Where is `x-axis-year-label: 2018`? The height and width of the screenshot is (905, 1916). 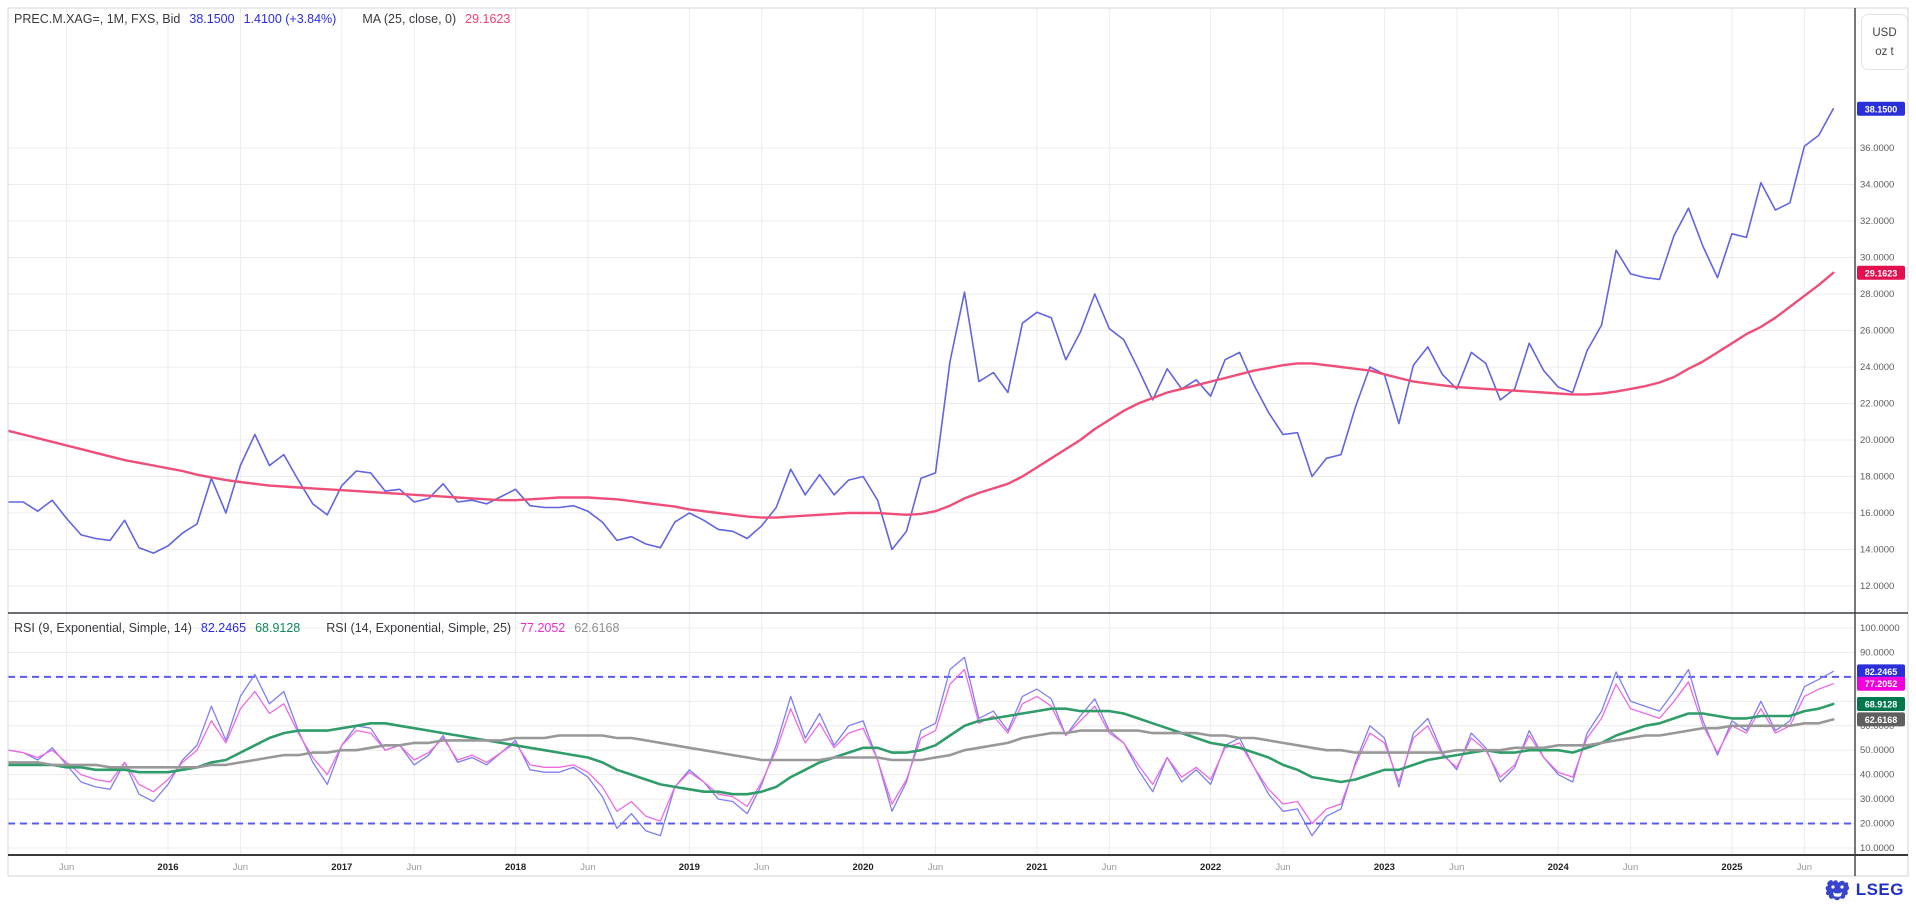
x-axis-year-label: 2018 is located at coordinates (515, 867).